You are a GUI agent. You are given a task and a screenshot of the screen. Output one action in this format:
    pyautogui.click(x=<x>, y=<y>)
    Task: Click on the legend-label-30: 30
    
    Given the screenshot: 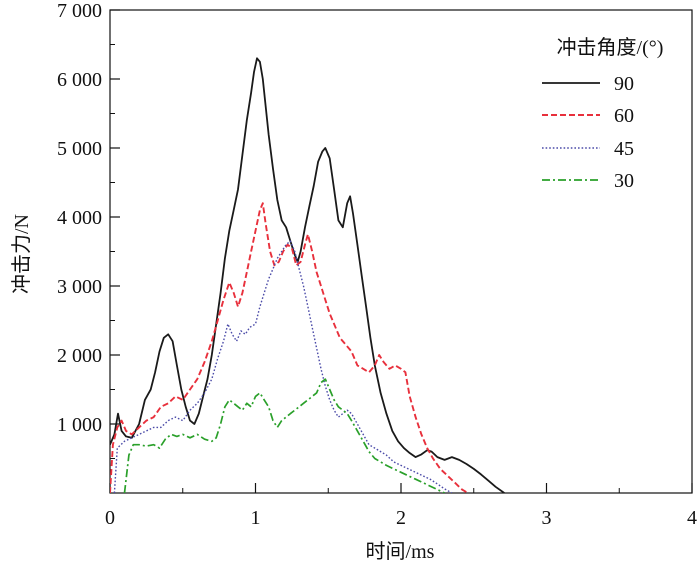 What is the action you would take?
    pyautogui.click(x=624, y=181)
    